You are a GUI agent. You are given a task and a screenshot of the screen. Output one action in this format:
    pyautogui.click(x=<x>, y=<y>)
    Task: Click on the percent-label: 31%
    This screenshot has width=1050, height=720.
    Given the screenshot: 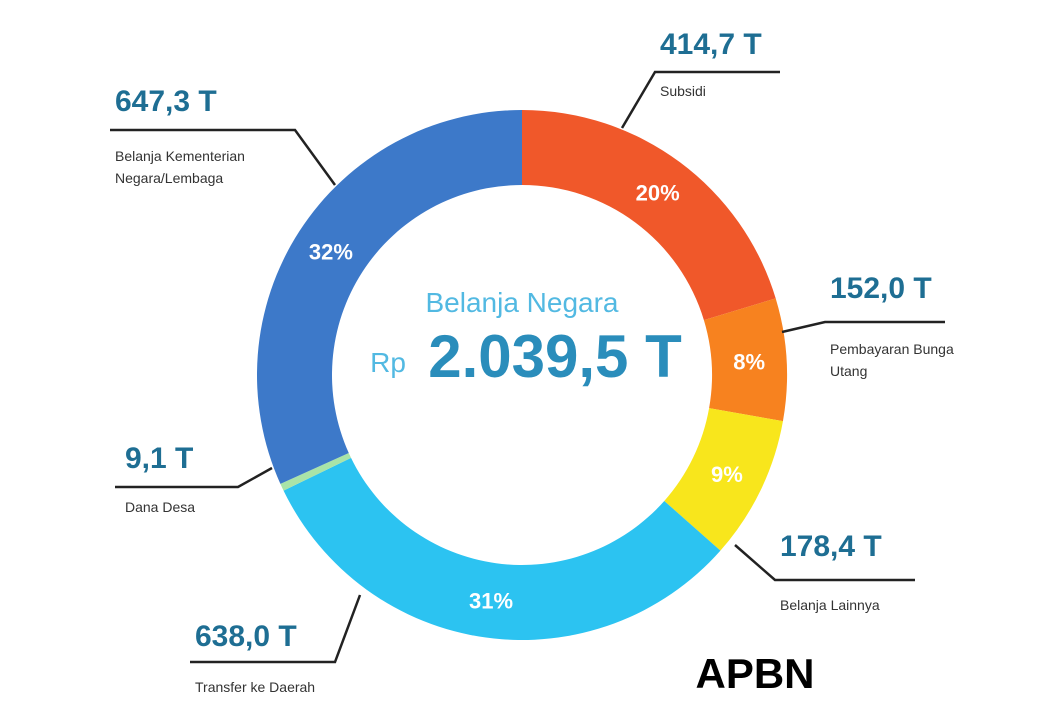 What is the action you would take?
    pyautogui.click(x=491, y=600)
    